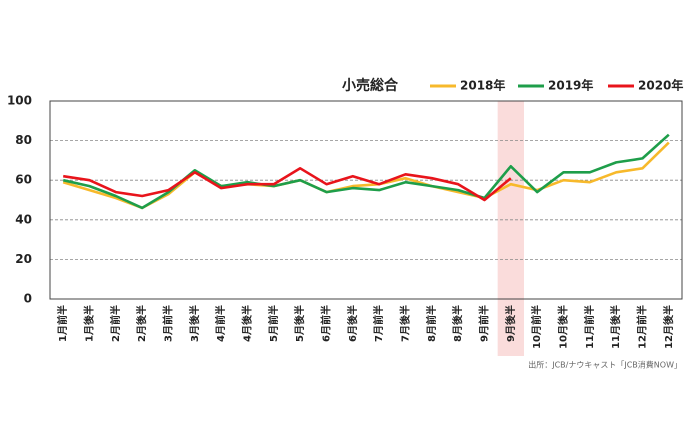  I want to click on x-tick-label: 10月前半, so click(536, 327).